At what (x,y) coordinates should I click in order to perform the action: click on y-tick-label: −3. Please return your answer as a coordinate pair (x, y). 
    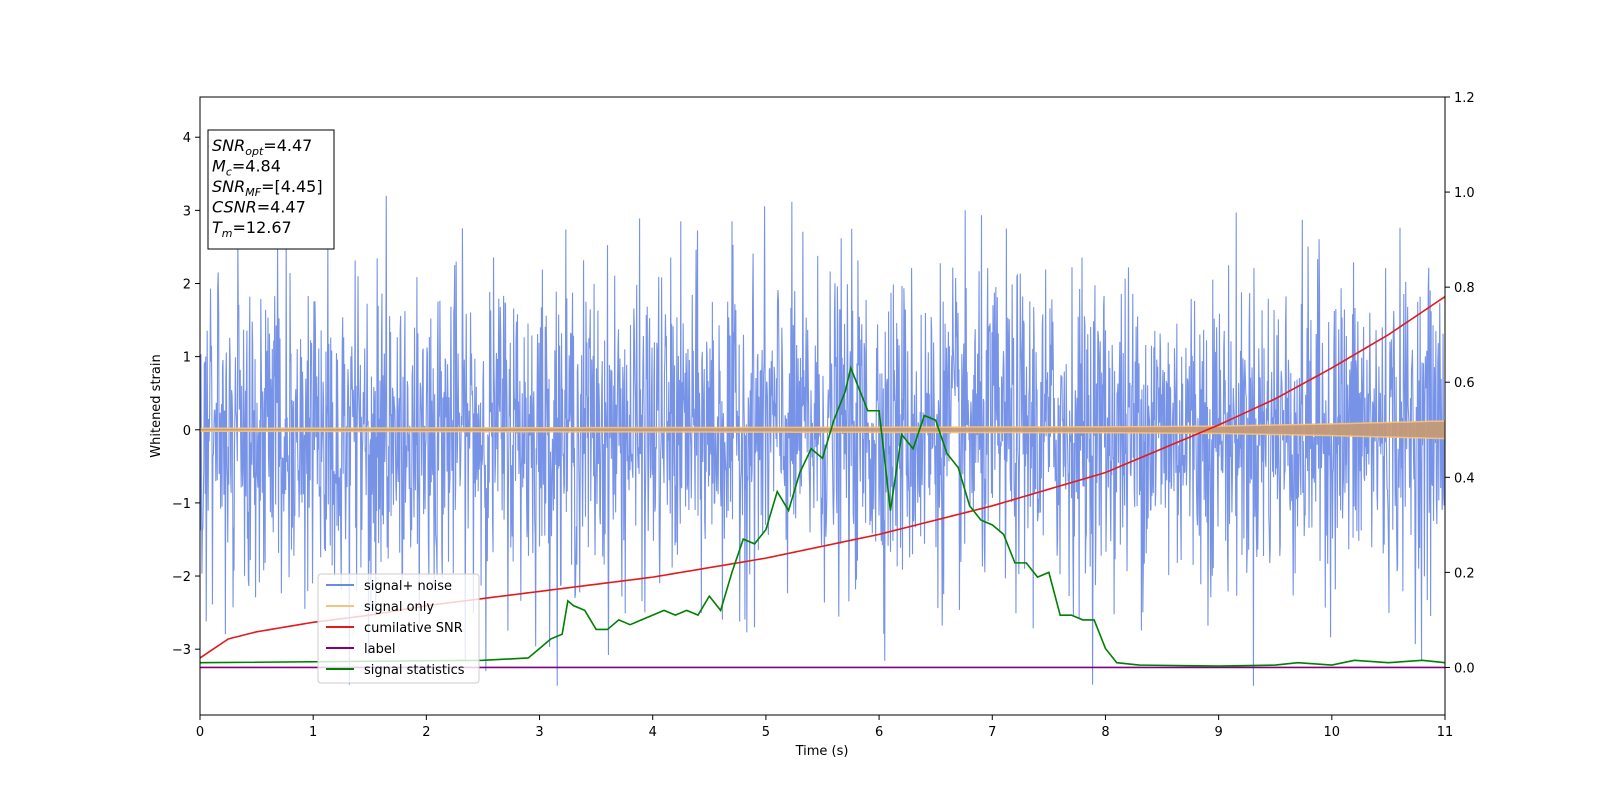
    Looking at the image, I should click on (181, 650).